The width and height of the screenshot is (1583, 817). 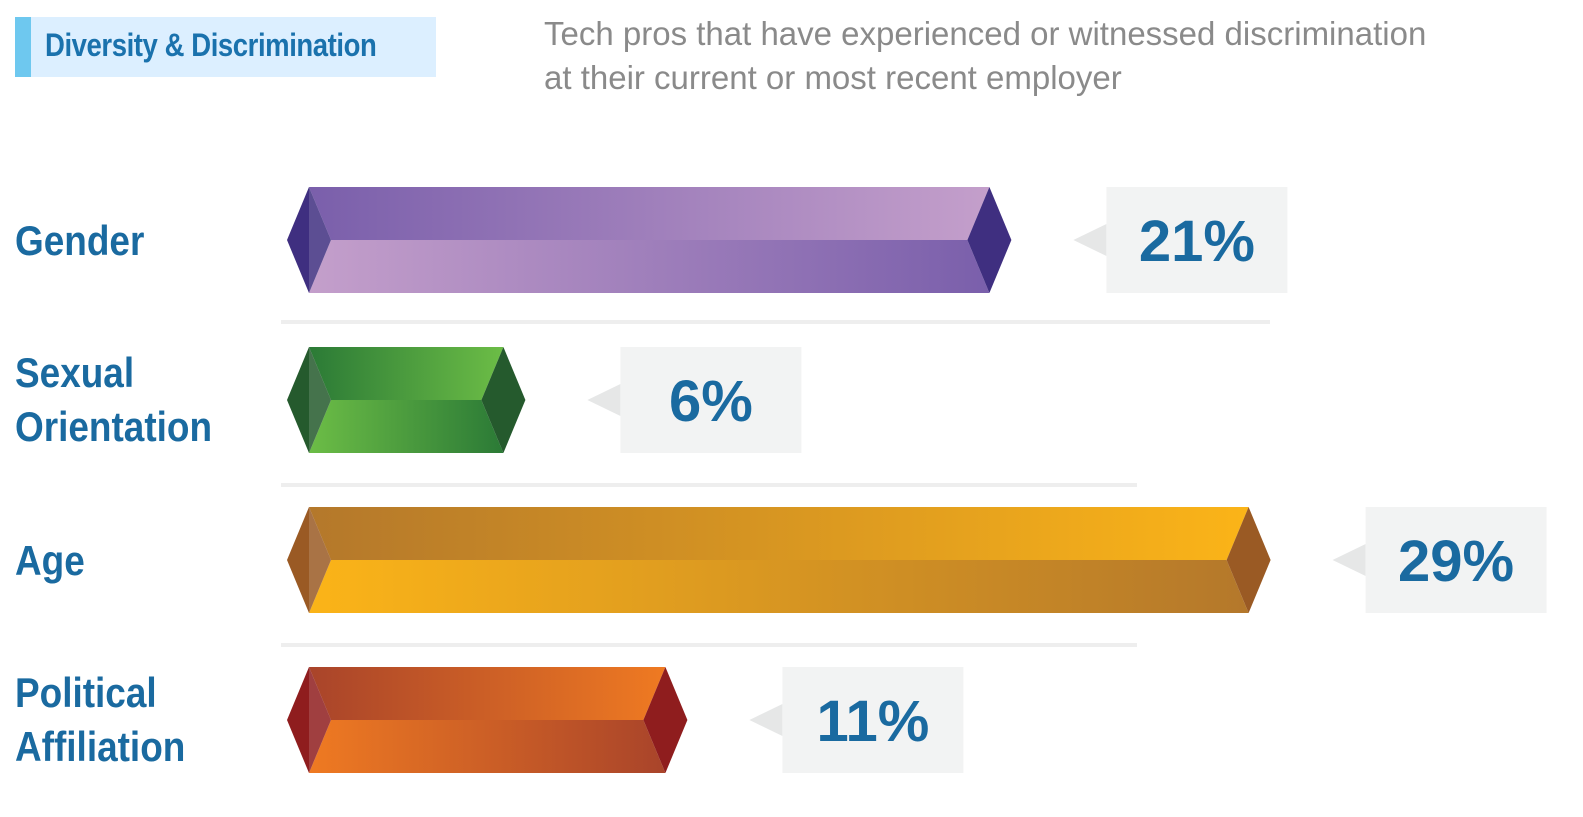 I want to click on tag-accent-bar, so click(x=23, y=47).